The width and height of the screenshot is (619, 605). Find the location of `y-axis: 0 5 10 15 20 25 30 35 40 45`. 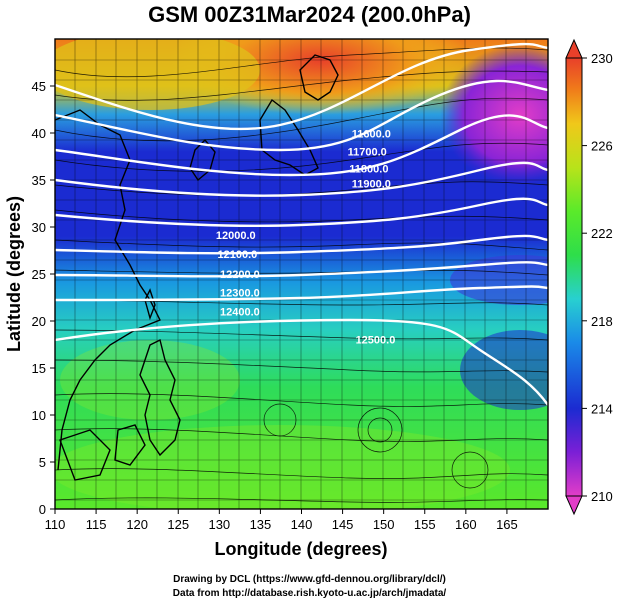

y-axis: 0 5 10 15 20 25 30 35 40 45 is located at coordinates (43, 298).